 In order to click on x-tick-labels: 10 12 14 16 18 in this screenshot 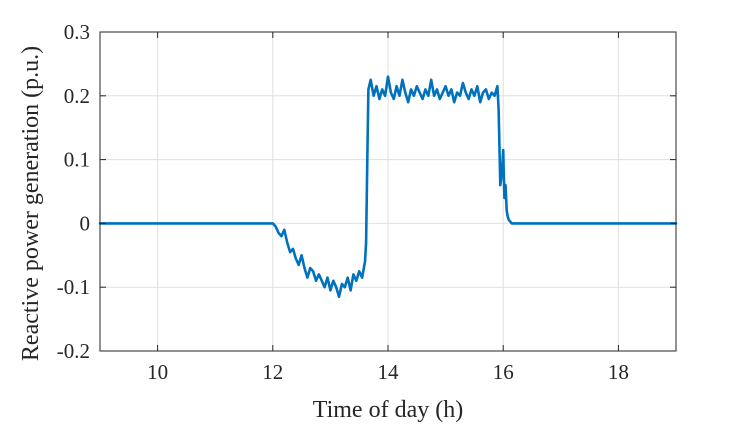, I will do `click(388, 372)`.